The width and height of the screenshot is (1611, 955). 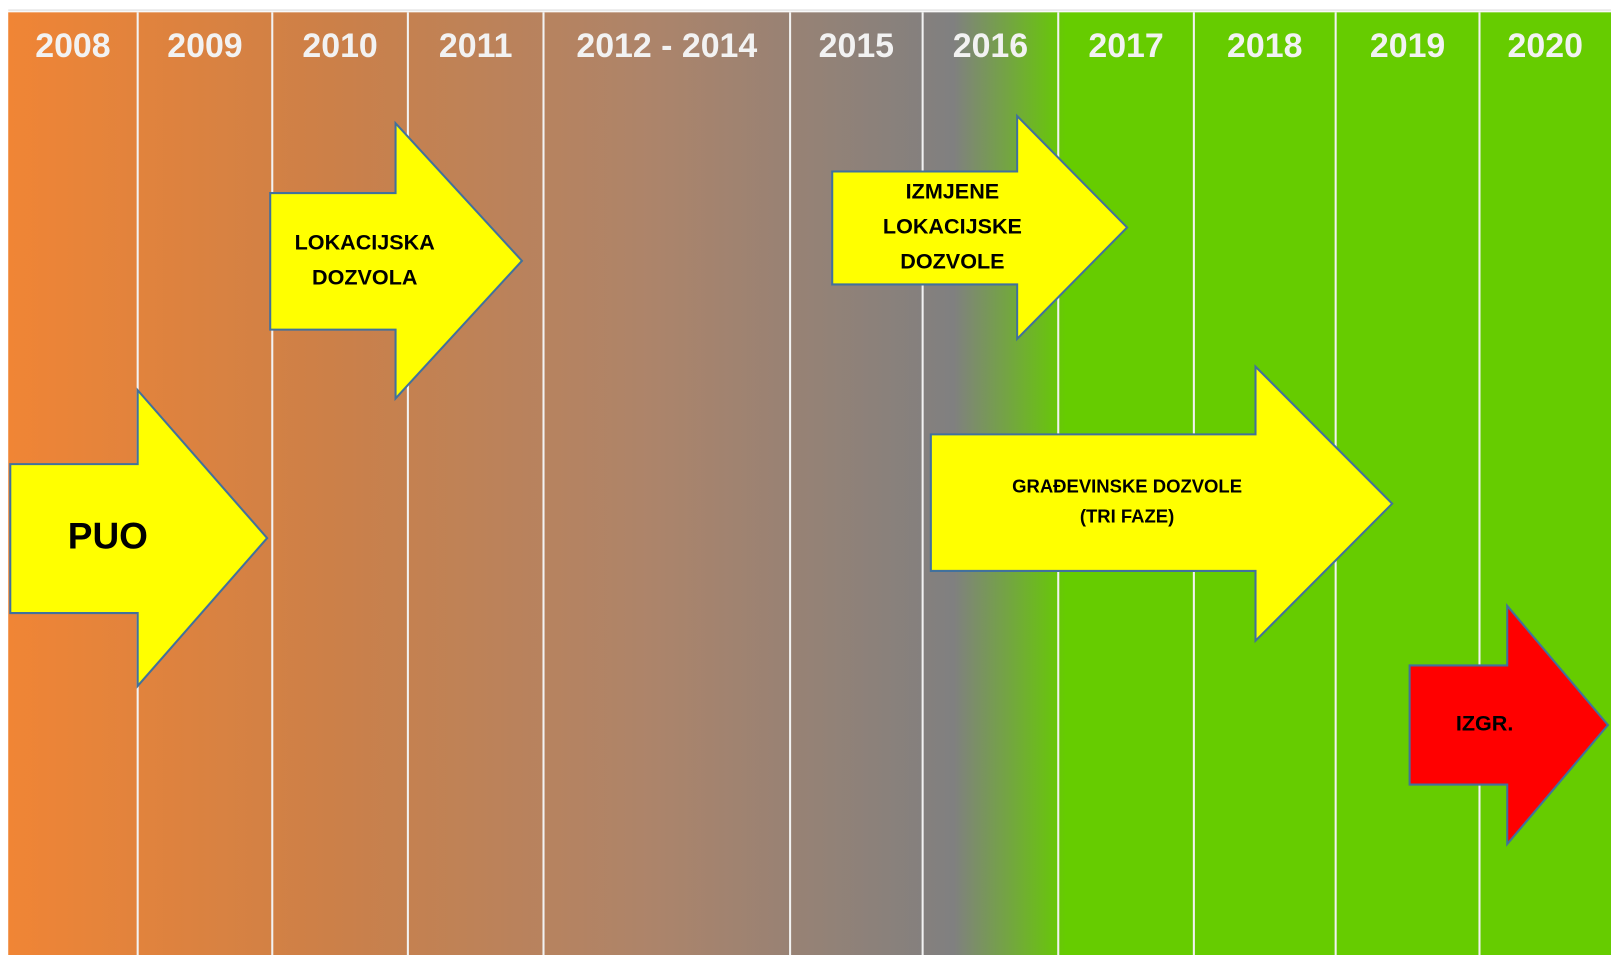 I want to click on arrow-label: LOKACIJSKE, so click(x=952, y=226).